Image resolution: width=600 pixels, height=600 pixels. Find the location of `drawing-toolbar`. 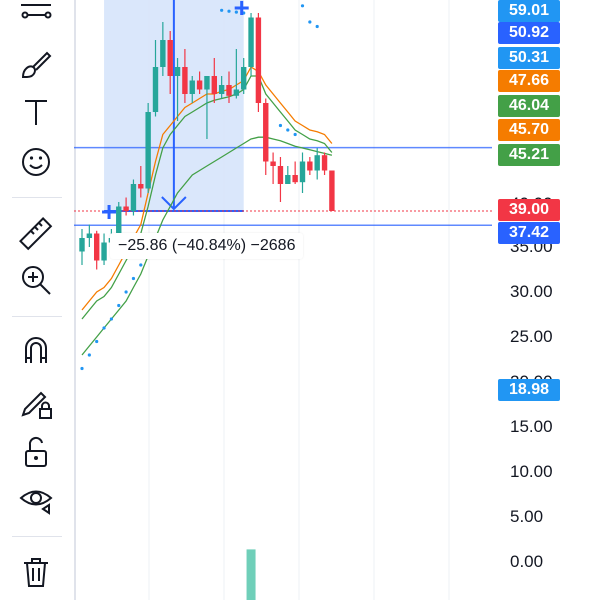

drawing-toolbar is located at coordinates (37, 300).